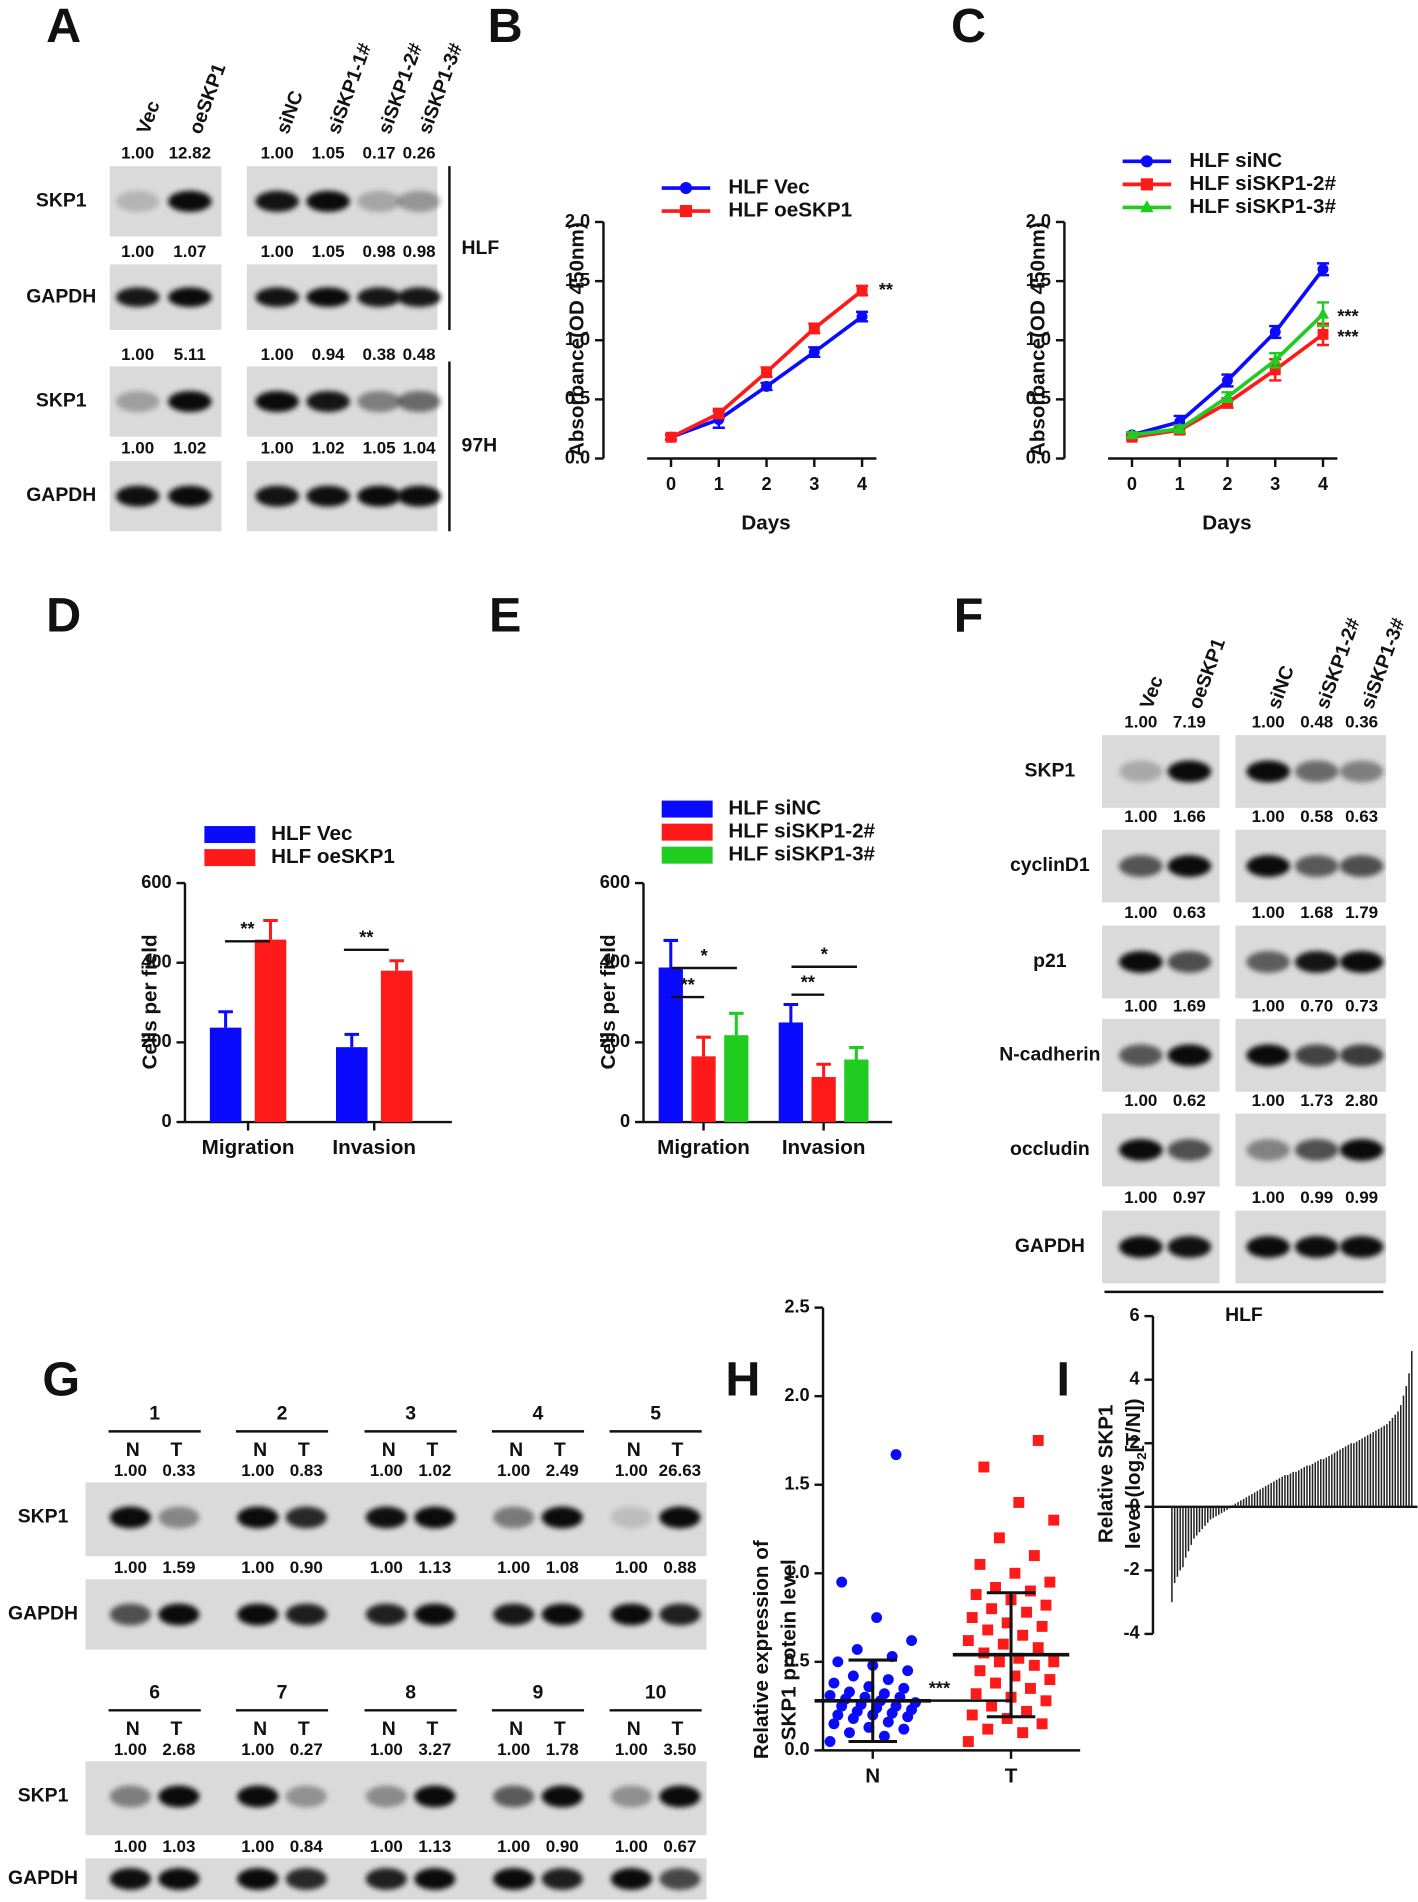  What do you see at coordinates (1146, 161) in the screenshot?
I see `legend-marker` at bounding box center [1146, 161].